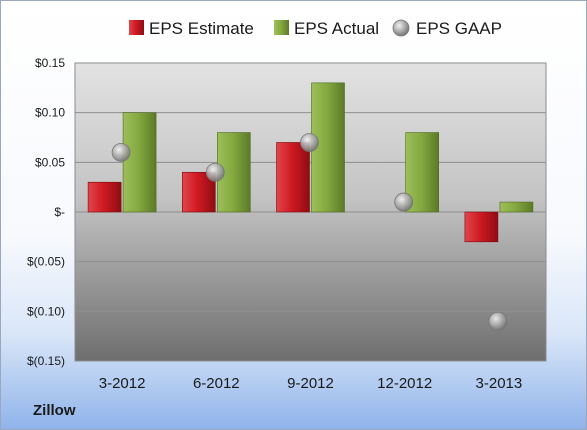  What do you see at coordinates (46, 311) in the screenshot?
I see `y-tick-label: $(0.10)` at bounding box center [46, 311].